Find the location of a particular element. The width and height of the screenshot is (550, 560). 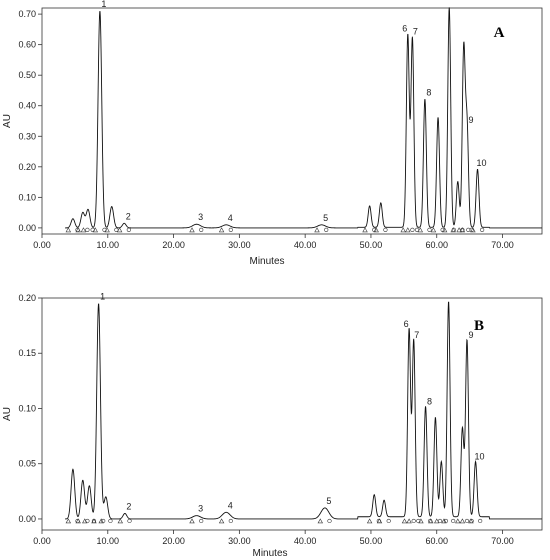

peak-label: 3 is located at coordinates (200, 217).